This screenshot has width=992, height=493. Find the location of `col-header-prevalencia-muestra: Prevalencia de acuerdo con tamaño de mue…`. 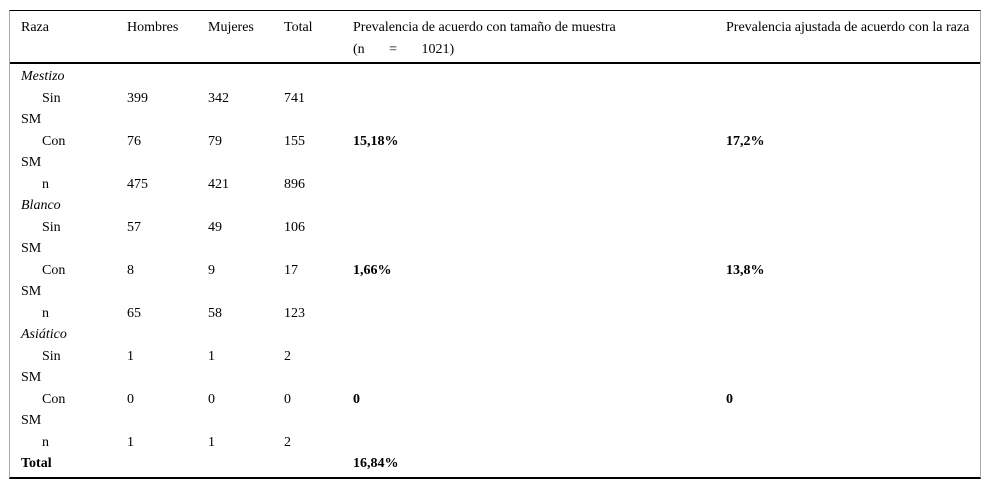

col-header-prevalencia-muestra: Prevalencia de acuerdo con tamaño de mue… is located at coordinates (539, 38).